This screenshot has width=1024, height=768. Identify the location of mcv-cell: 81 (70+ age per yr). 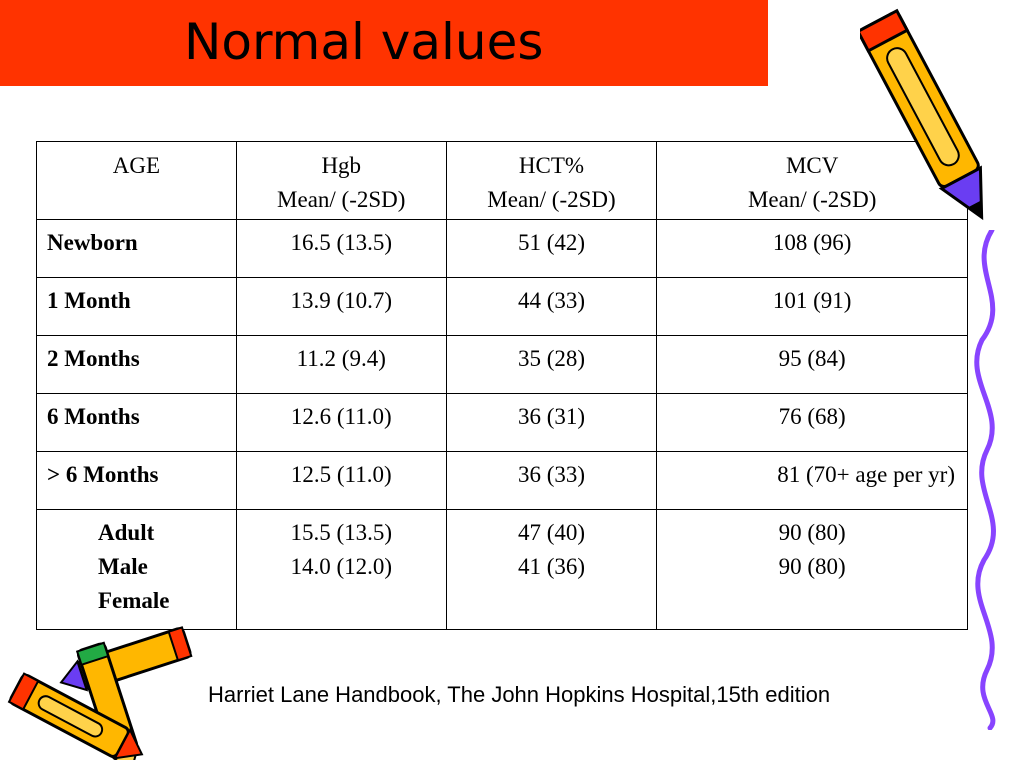
(812, 480).